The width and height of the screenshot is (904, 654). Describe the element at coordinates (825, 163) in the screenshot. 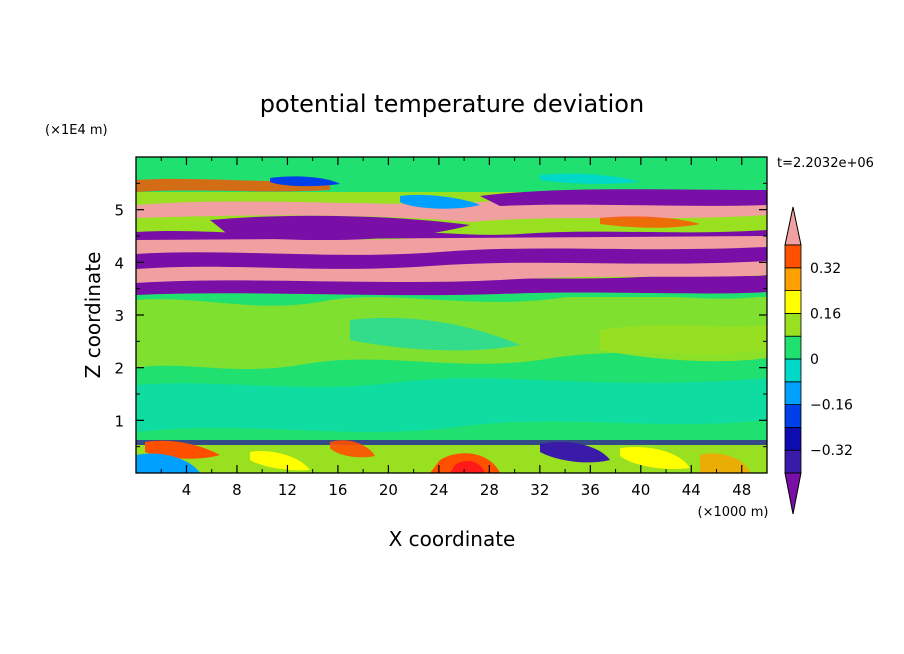

I see `time-label: t=2.2032e+06` at that location.